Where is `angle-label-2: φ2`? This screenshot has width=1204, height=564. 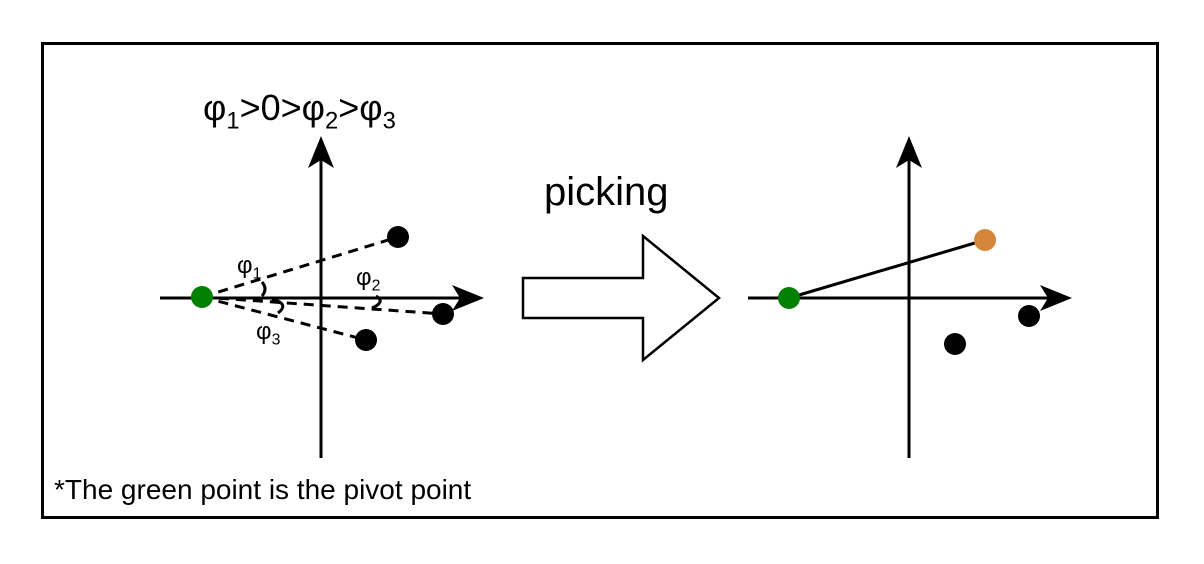
angle-label-2: φ2 is located at coordinates (368, 279).